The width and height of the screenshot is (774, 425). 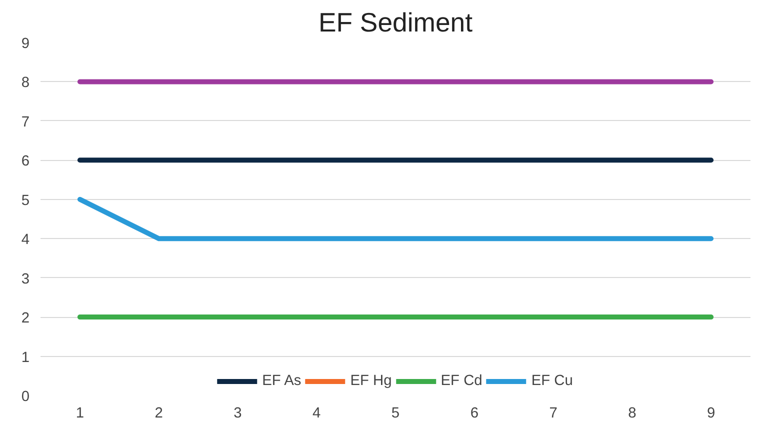 What do you see at coordinates (25, 44) in the screenshot?
I see `y-tick-label: 9` at bounding box center [25, 44].